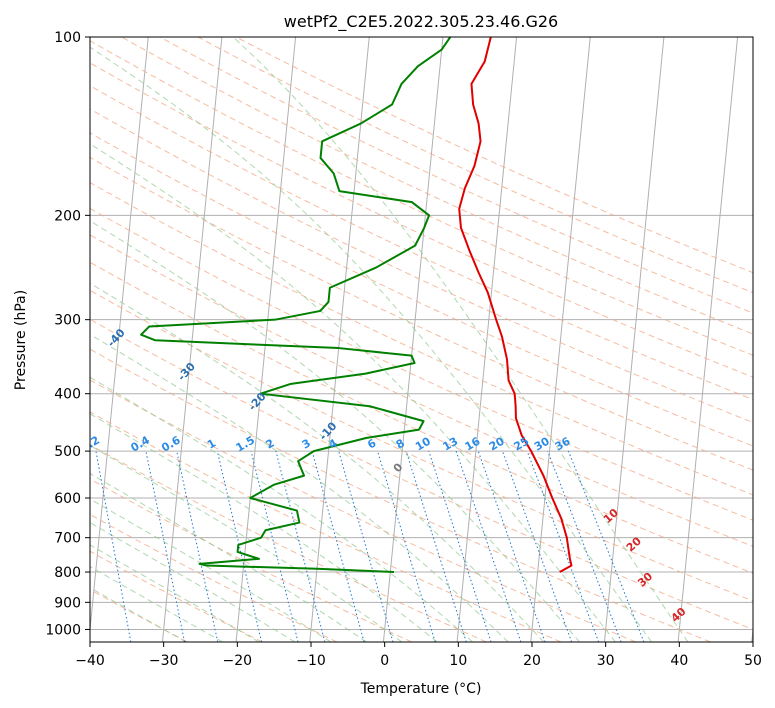 The height and width of the screenshot is (708, 775). What do you see at coordinates (421, 689) in the screenshot?
I see `x-axis-label: Temperature (°C)` at bounding box center [421, 689].